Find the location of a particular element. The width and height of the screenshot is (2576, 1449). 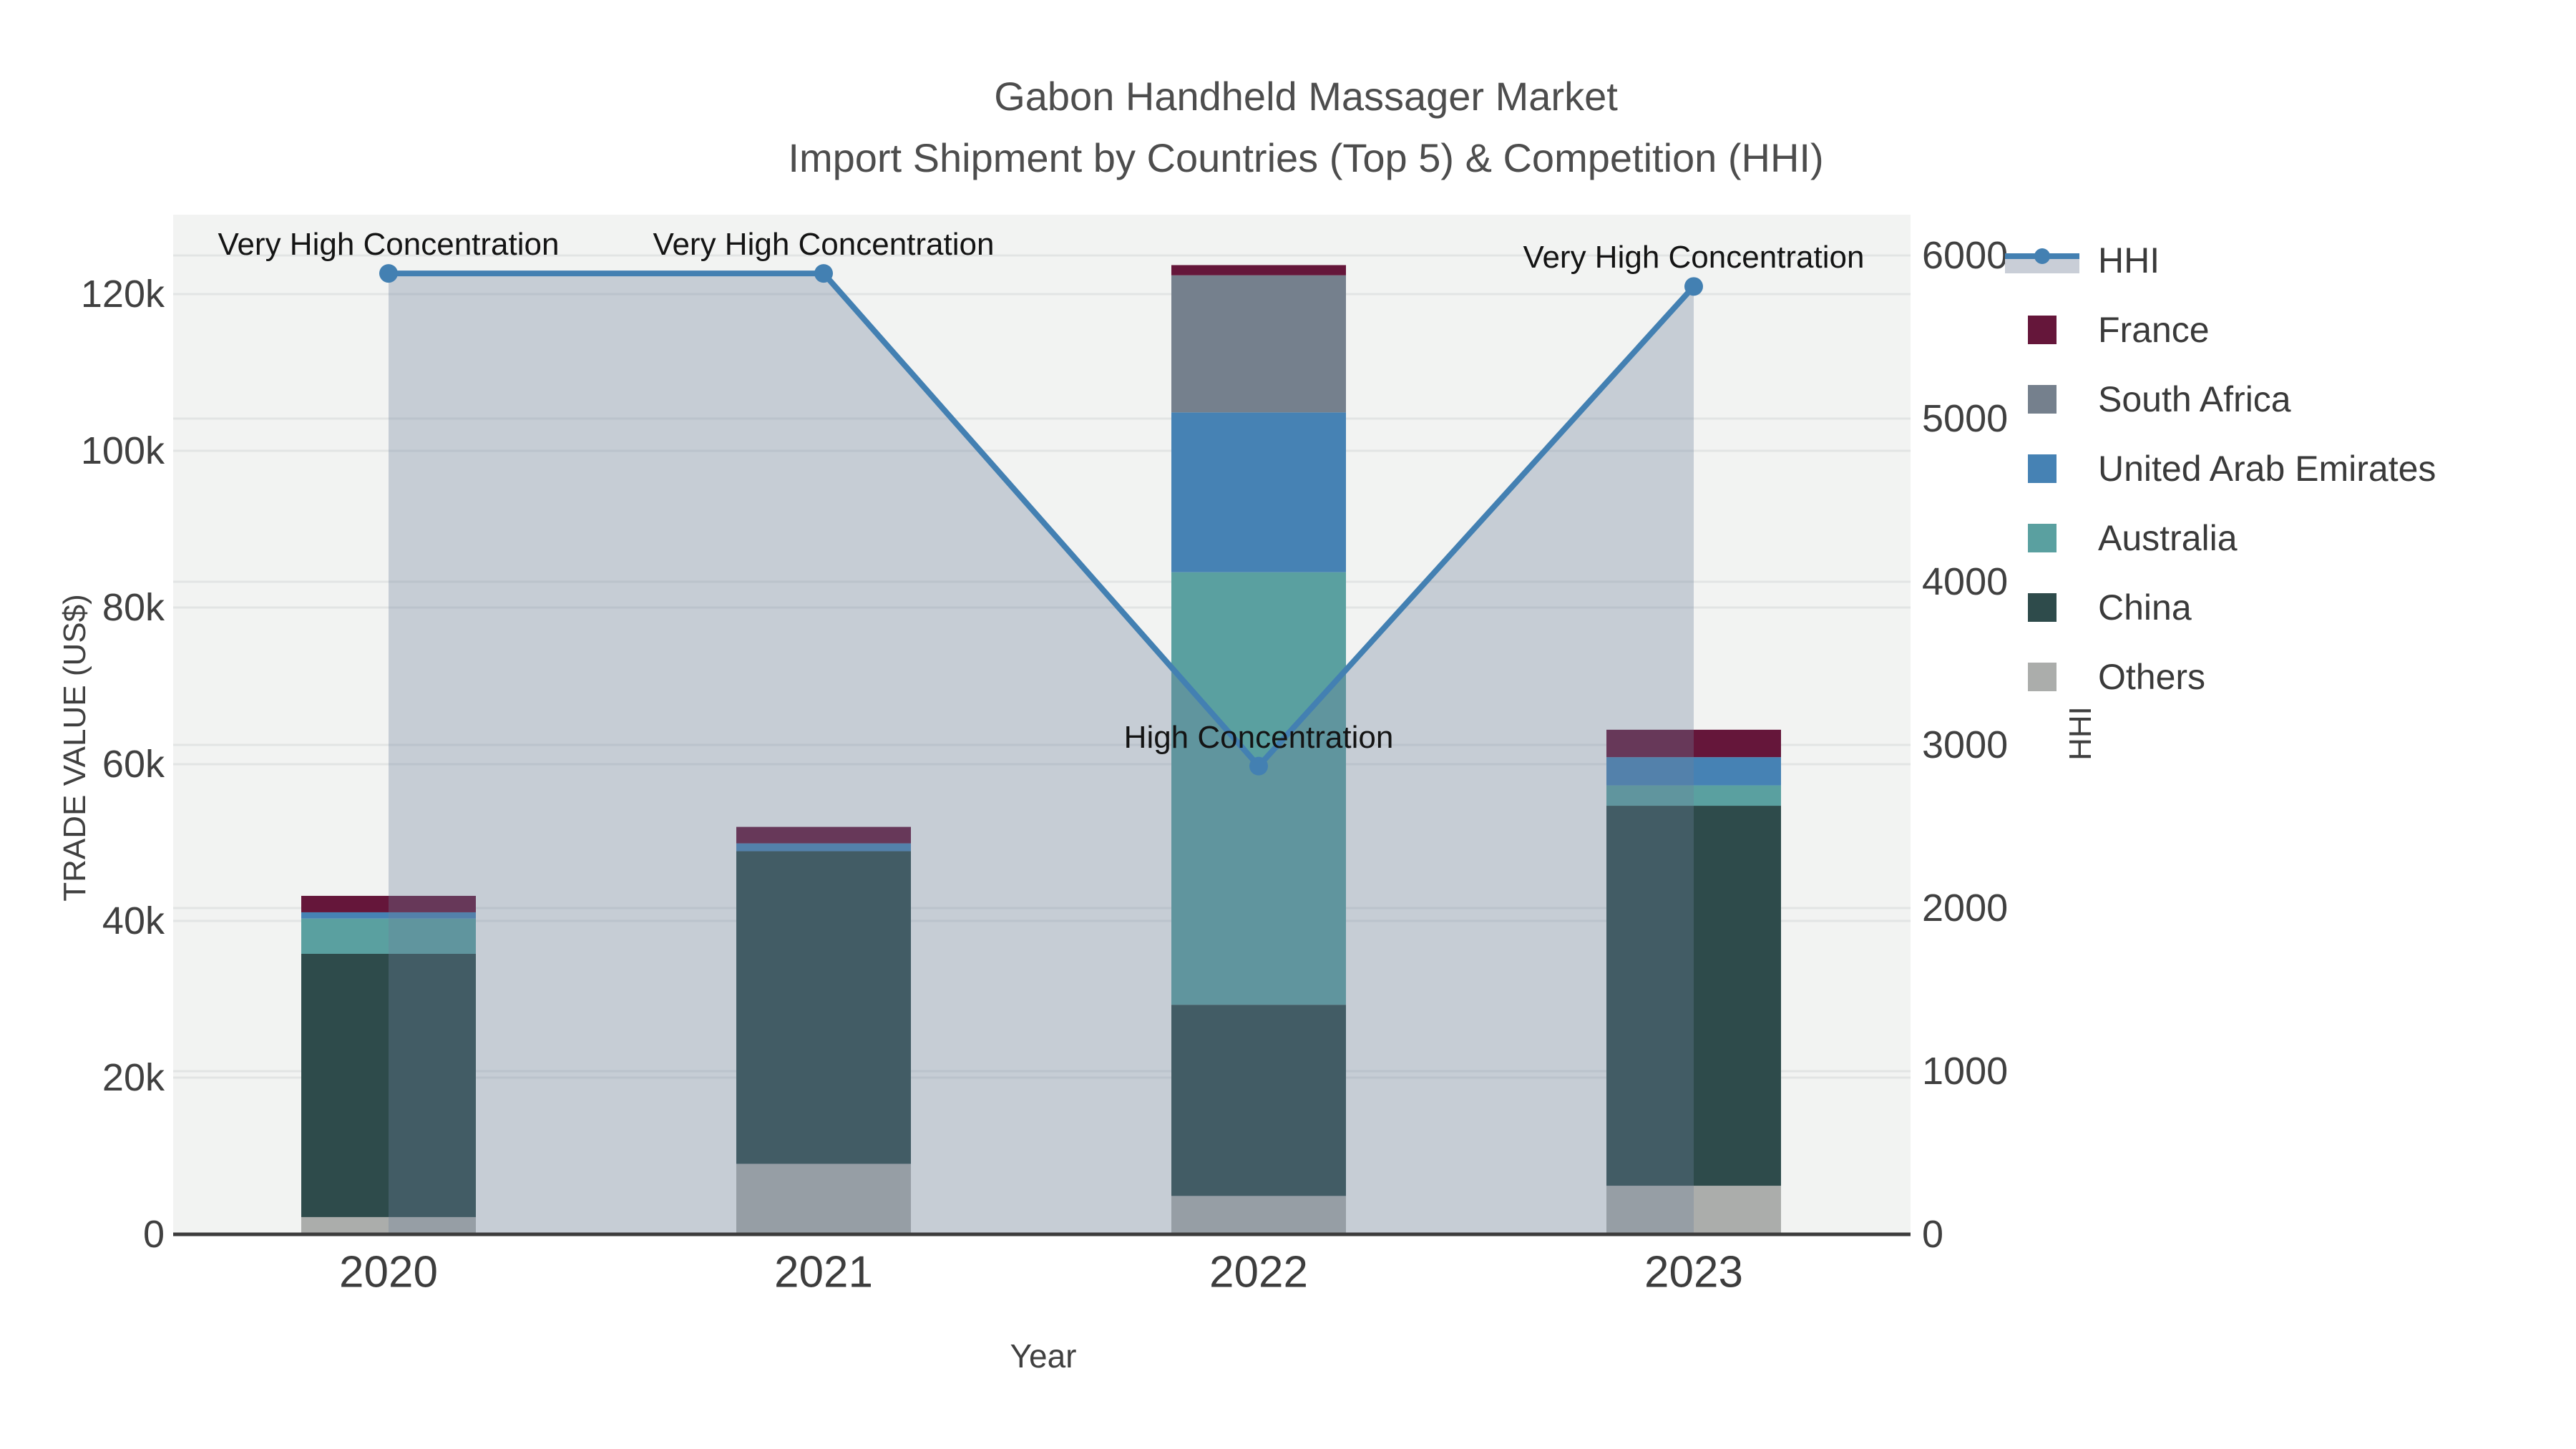

bar-segment-others-2023 is located at coordinates (1693, 1210).